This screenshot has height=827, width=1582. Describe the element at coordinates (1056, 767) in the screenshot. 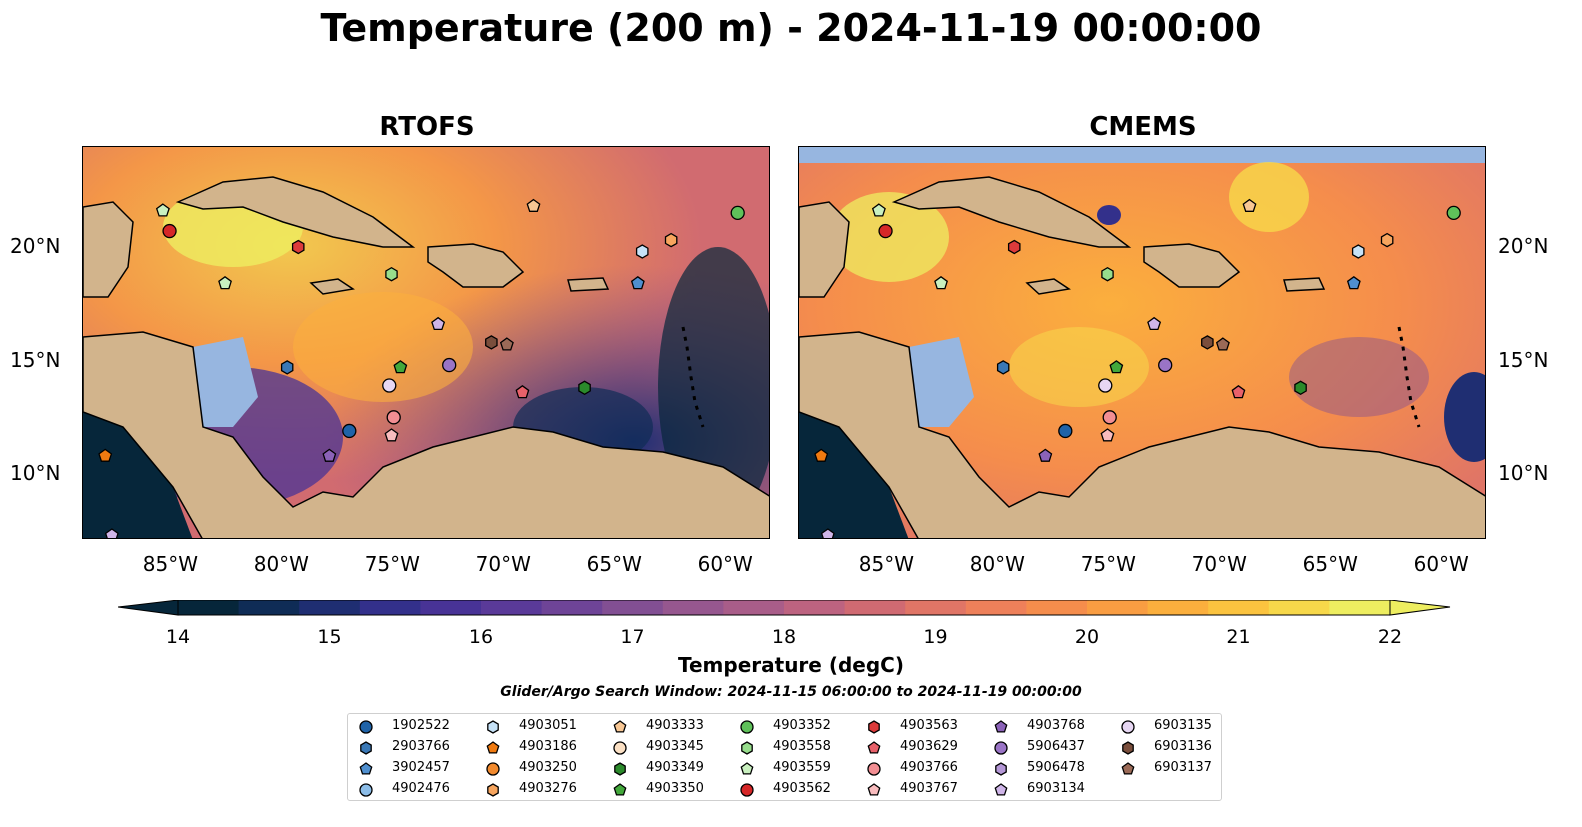

I see `legend-label: 5906478` at that location.